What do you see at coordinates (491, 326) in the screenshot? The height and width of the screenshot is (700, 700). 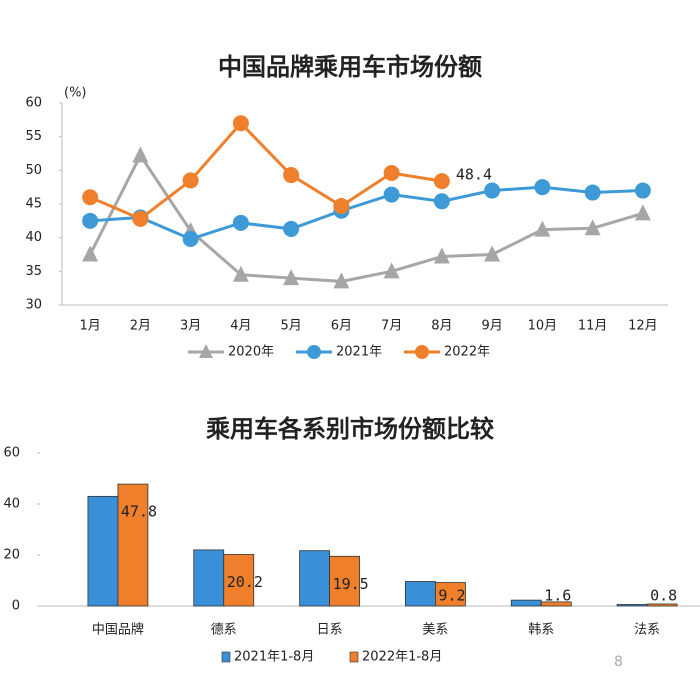 I see `x-tick-label: 9月` at bounding box center [491, 326].